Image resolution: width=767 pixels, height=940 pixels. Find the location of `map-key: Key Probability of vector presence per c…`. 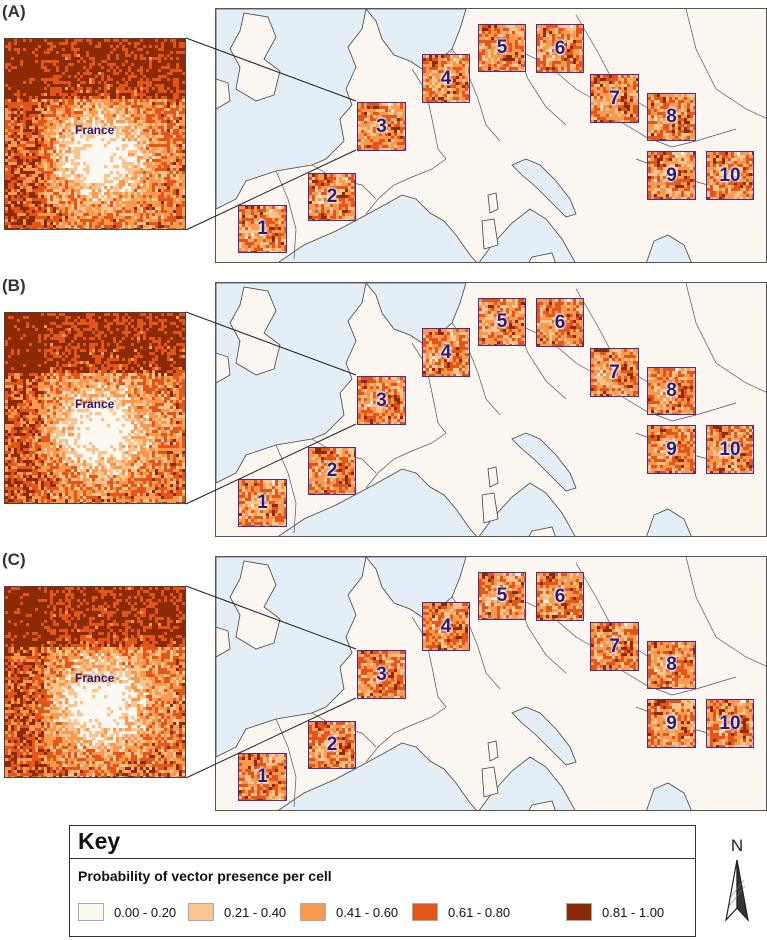

map-key: Key Probability of vector presence per c… is located at coordinates (382, 881).